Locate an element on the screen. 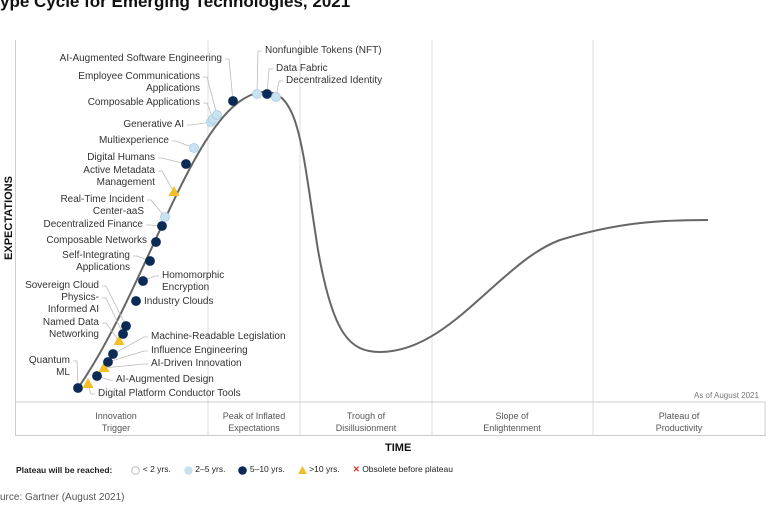 The height and width of the screenshot is (513, 769). source-note: urce: Gartner (August 2021) is located at coordinates (62, 497).